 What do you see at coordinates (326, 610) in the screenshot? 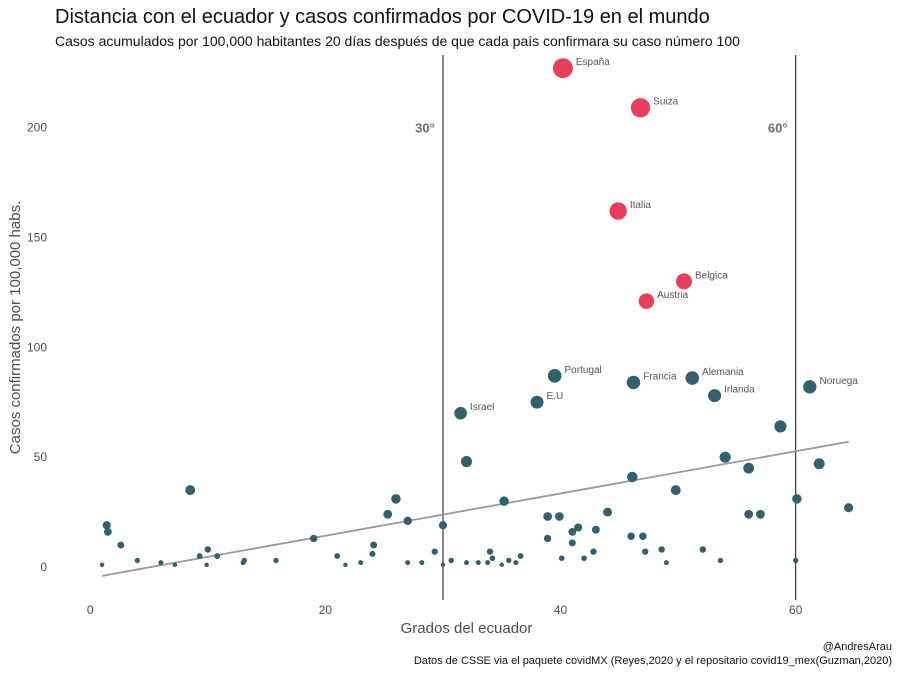
I see `x-tick-label: 20` at bounding box center [326, 610].